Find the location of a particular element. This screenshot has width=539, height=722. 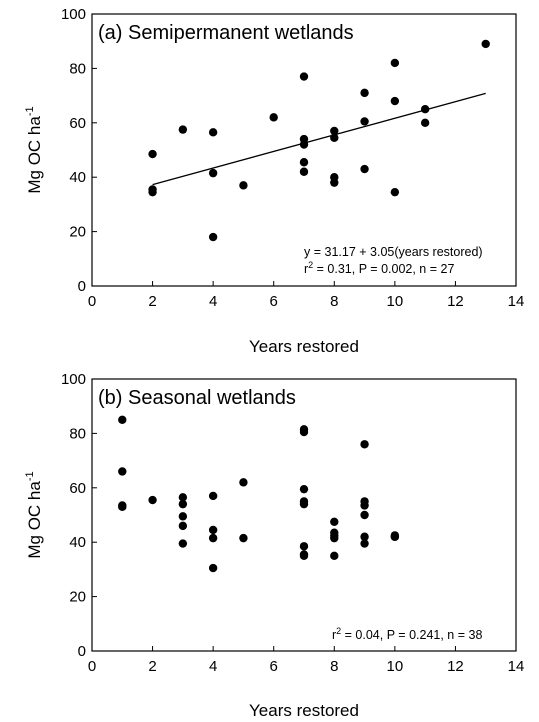

data-points is located at coordinates (259, 494).